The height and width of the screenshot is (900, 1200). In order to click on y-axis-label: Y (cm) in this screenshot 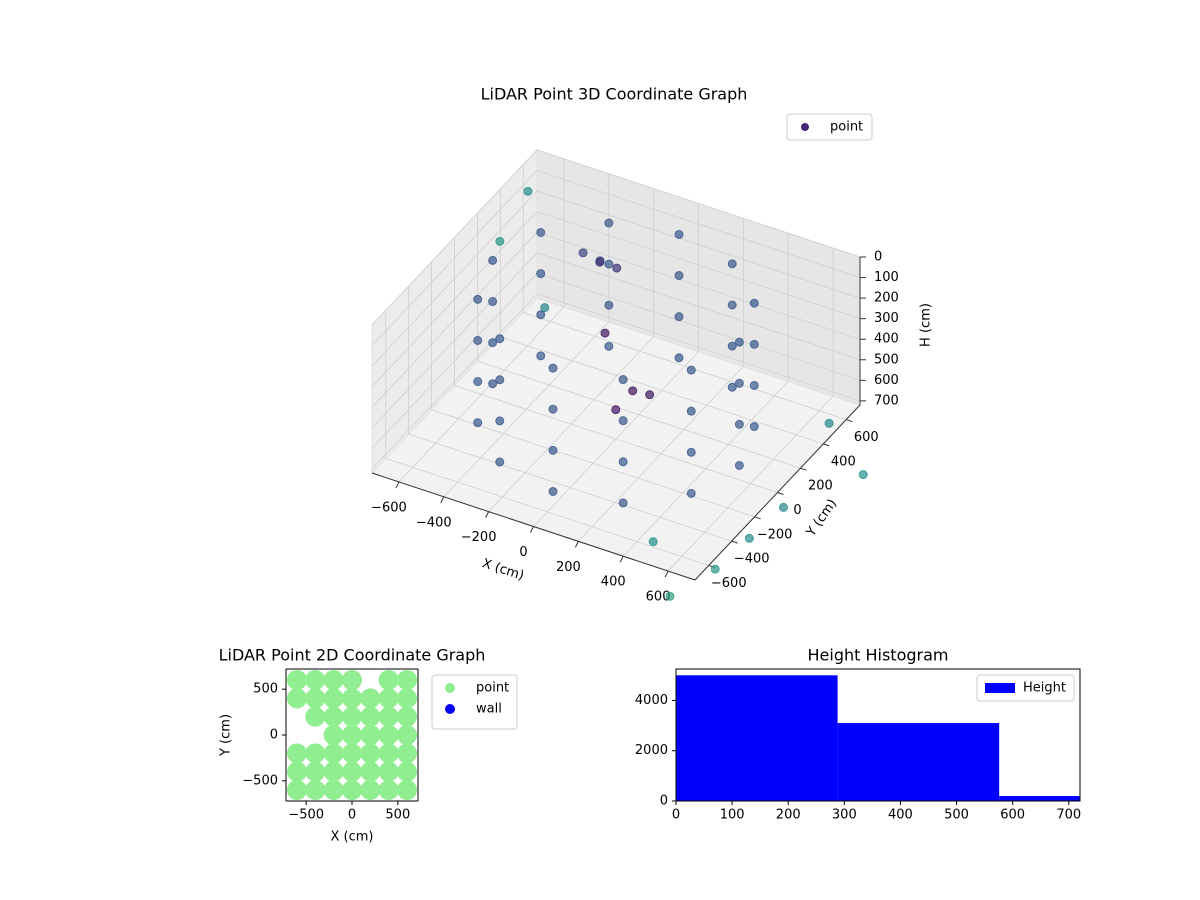, I will do `click(821, 518)`.